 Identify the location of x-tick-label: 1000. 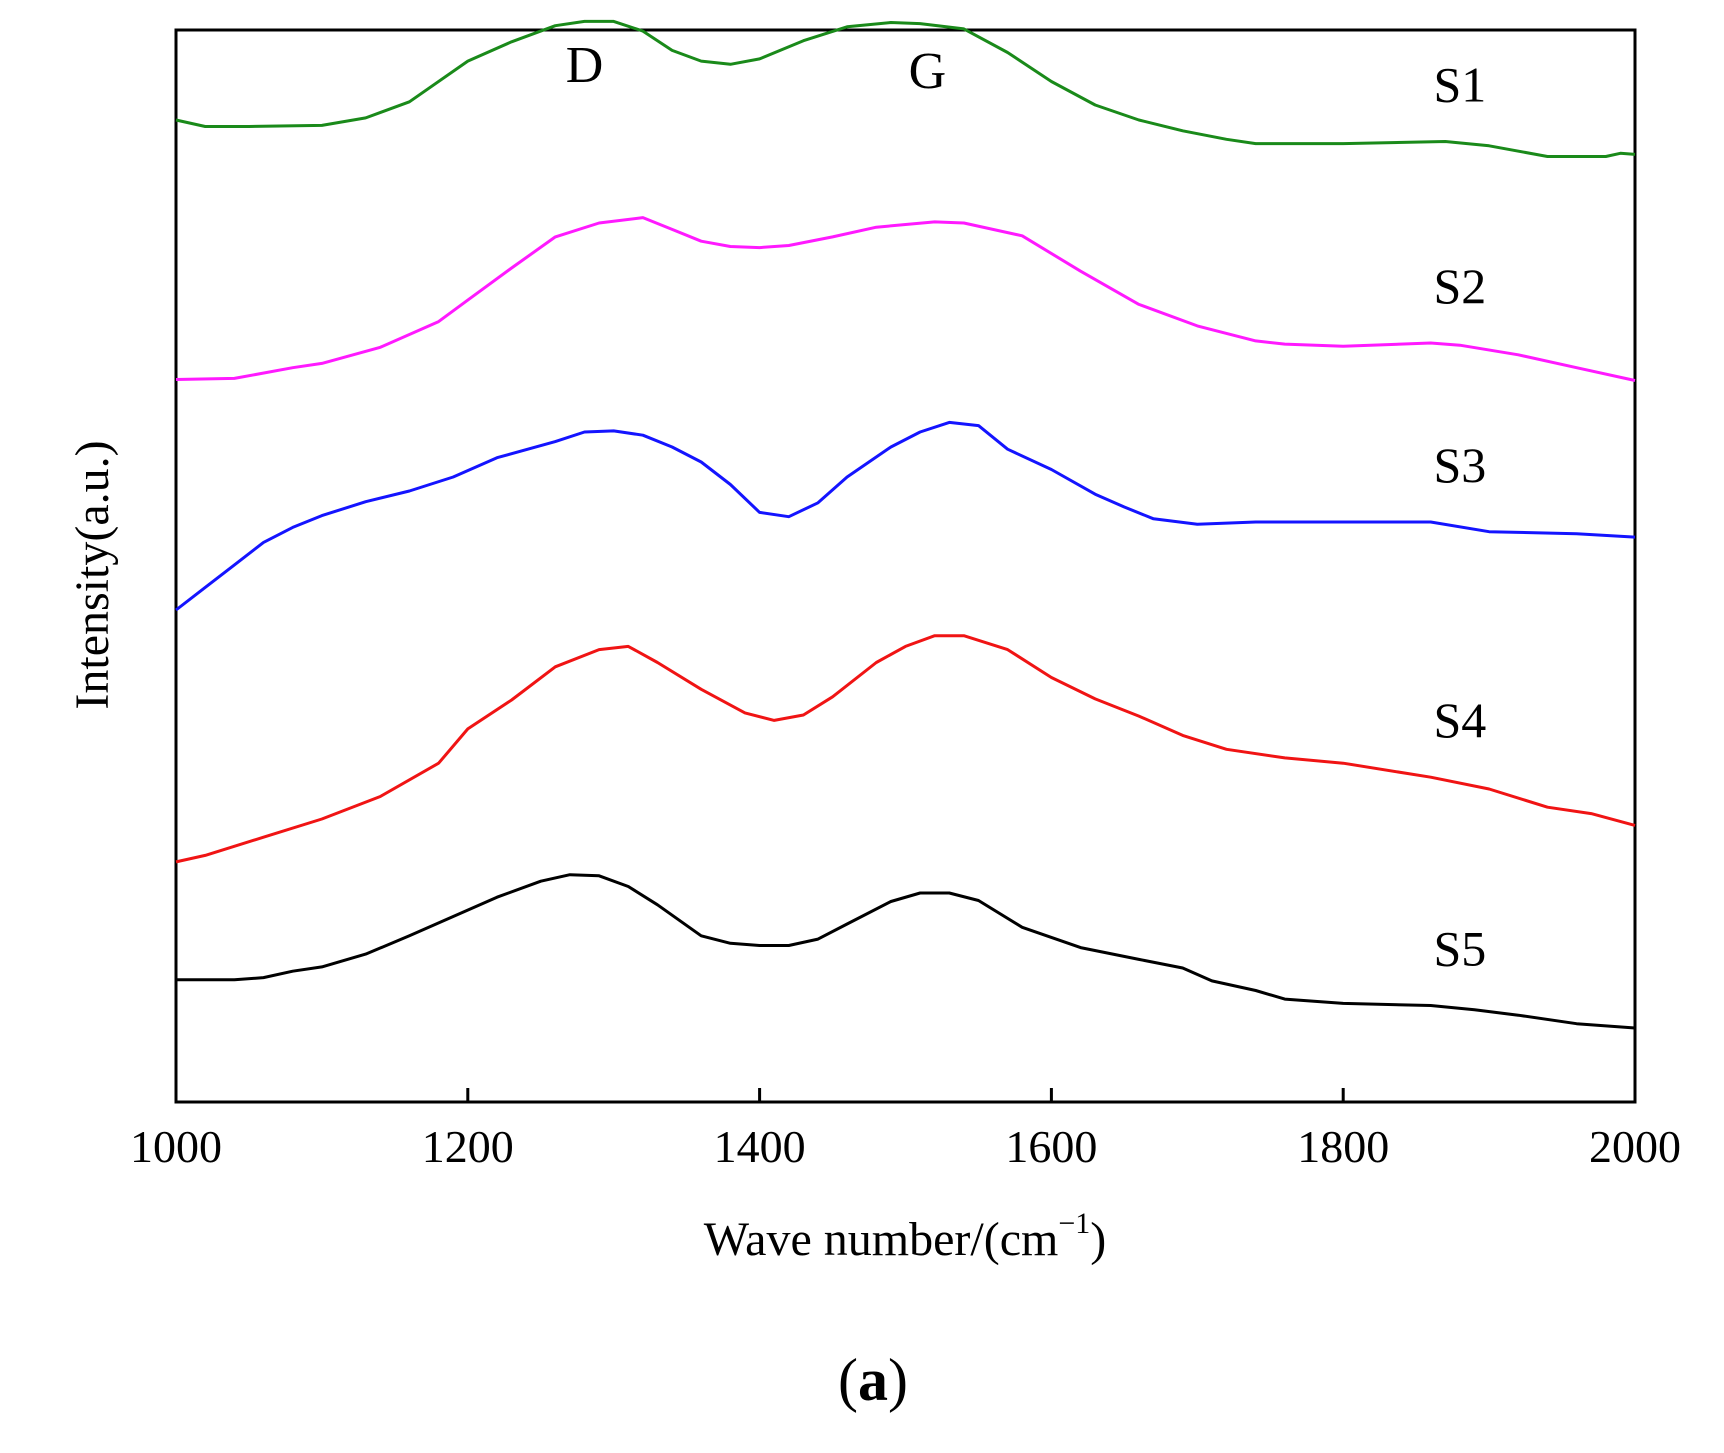
(176, 1146).